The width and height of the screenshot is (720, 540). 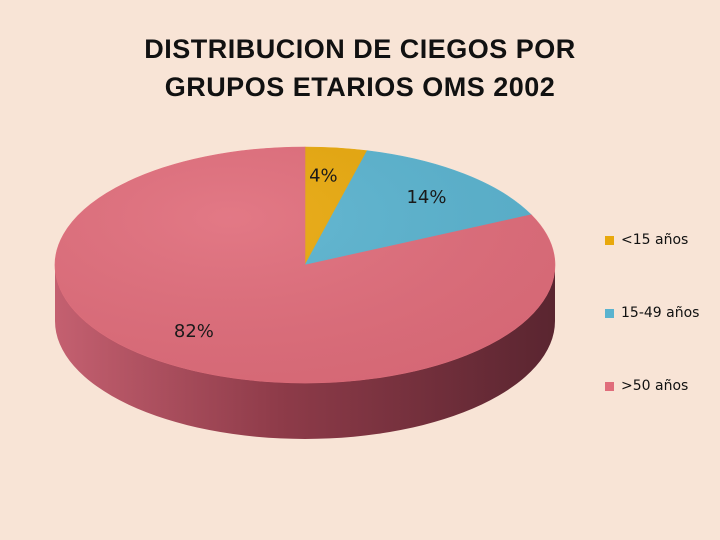 I want to click on pie-data-label-1: 14%, so click(x=426, y=197).